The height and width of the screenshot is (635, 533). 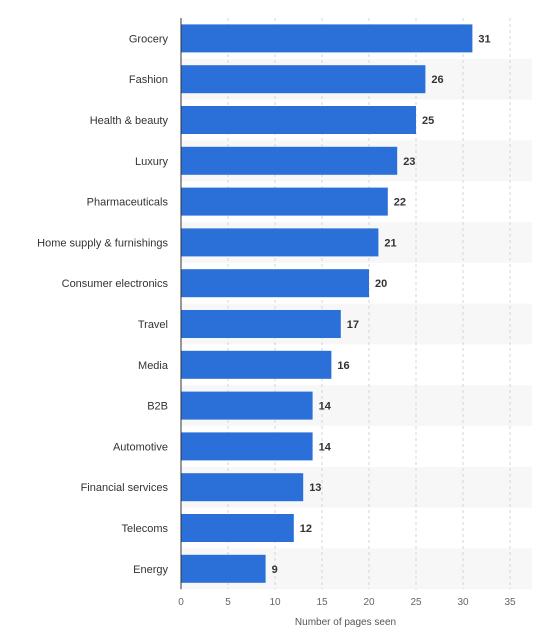 What do you see at coordinates (228, 602) in the screenshot?
I see `x-tick-label: 5` at bounding box center [228, 602].